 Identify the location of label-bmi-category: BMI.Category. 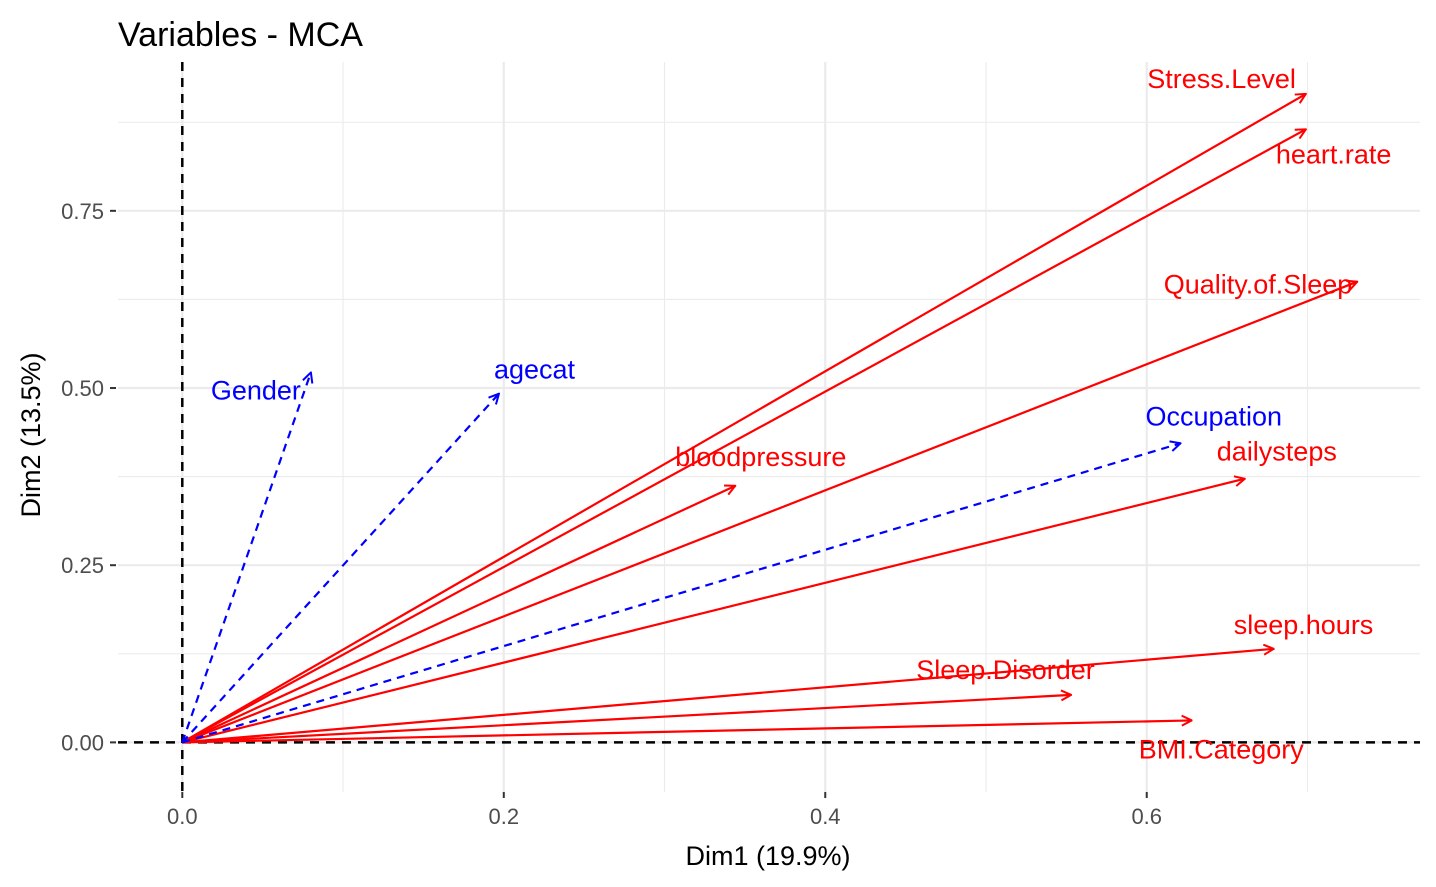
(1222, 749).